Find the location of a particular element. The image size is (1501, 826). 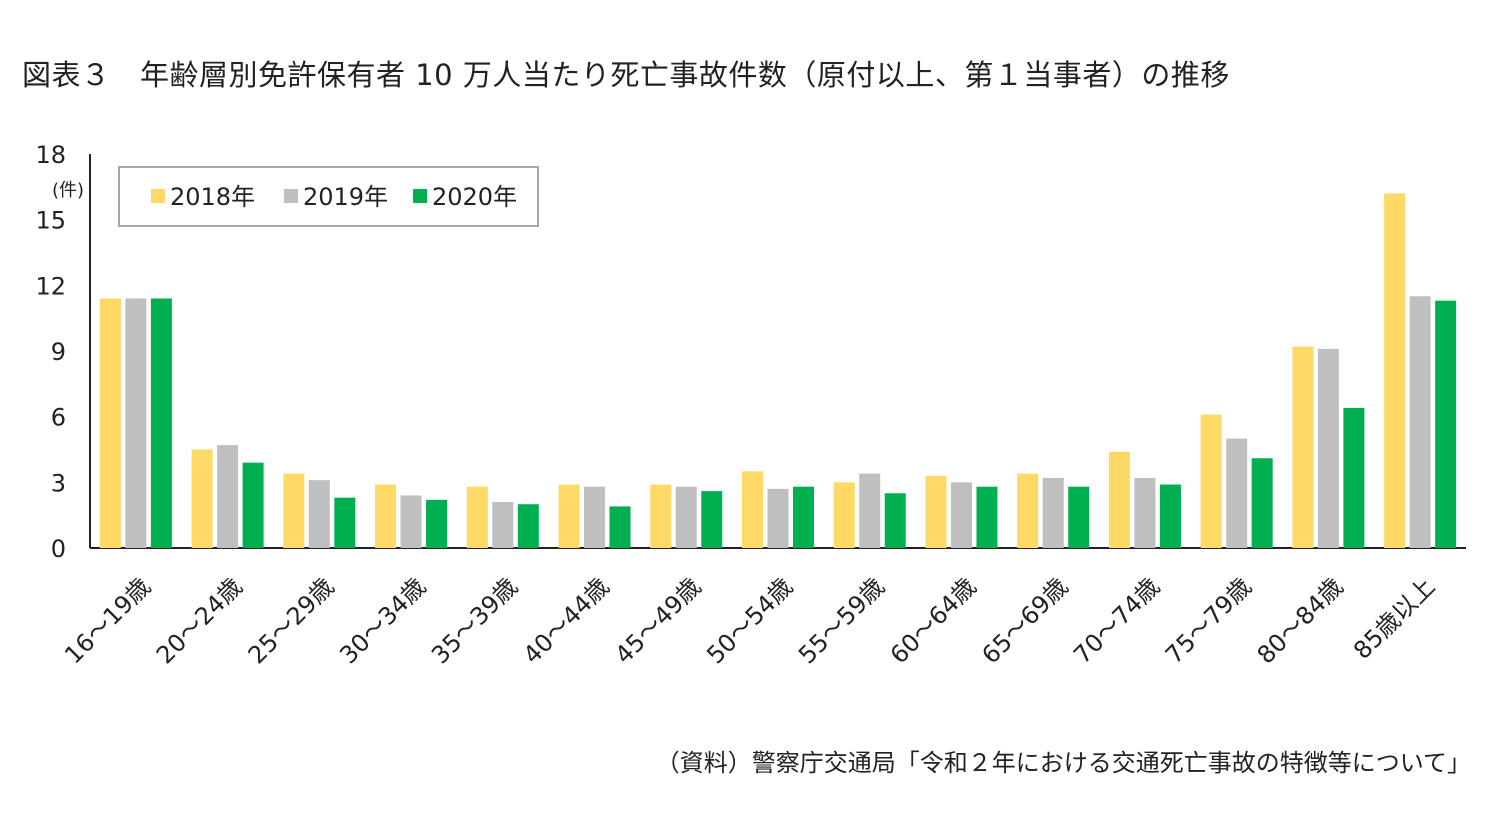

x-tick-label: 85歳以上 is located at coordinates (1394, 618).